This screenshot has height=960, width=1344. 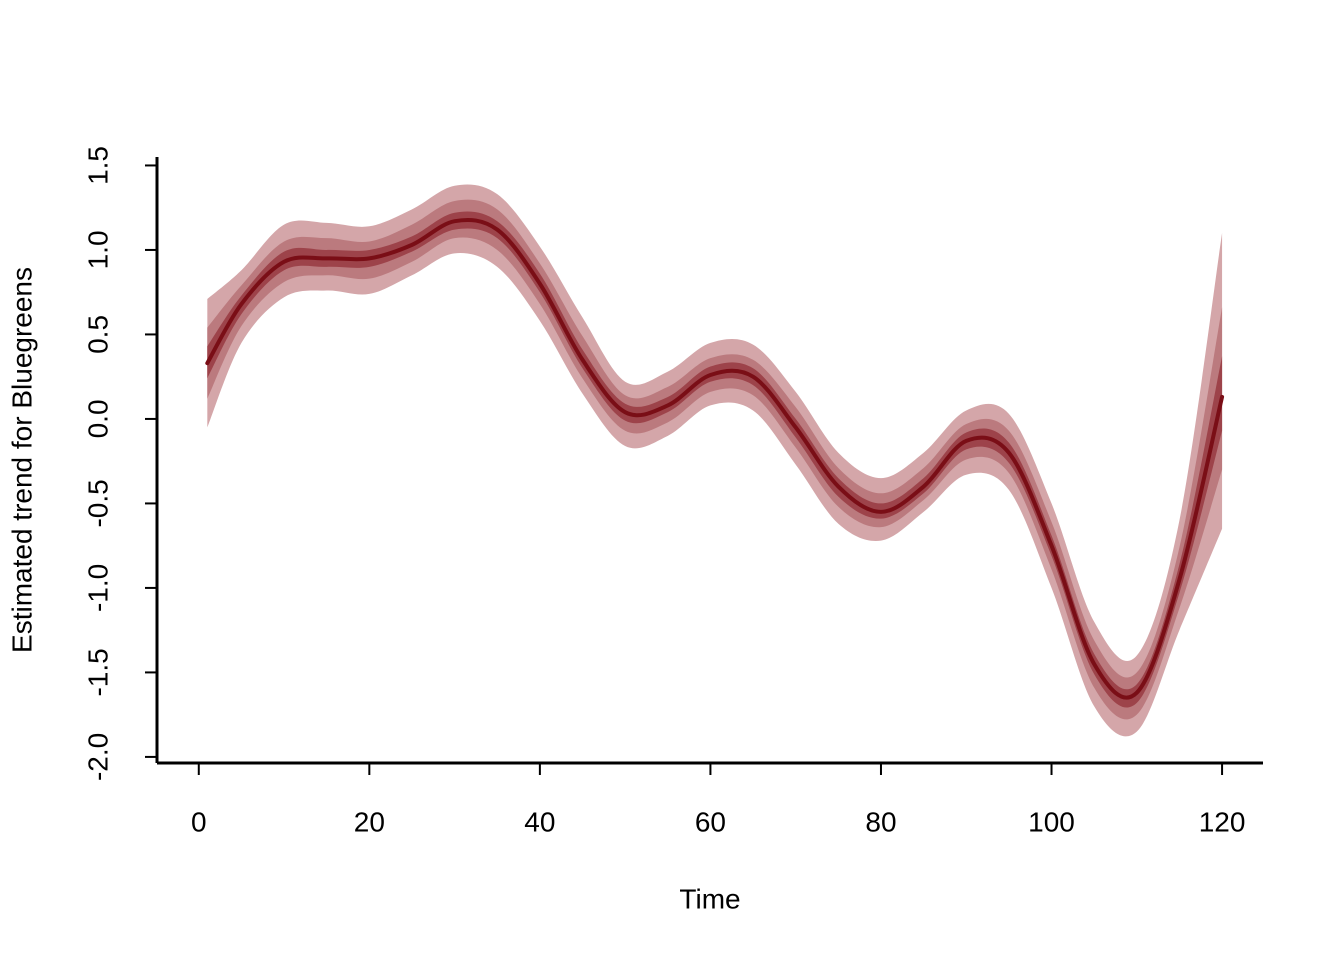 What do you see at coordinates (709, 898) in the screenshot?
I see `x-axis-title: Time` at bounding box center [709, 898].